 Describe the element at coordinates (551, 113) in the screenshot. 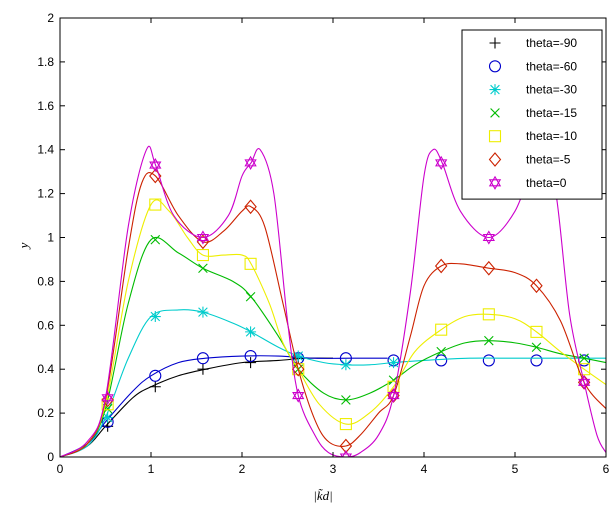

I see `legend-label: theta=-15` at that location.